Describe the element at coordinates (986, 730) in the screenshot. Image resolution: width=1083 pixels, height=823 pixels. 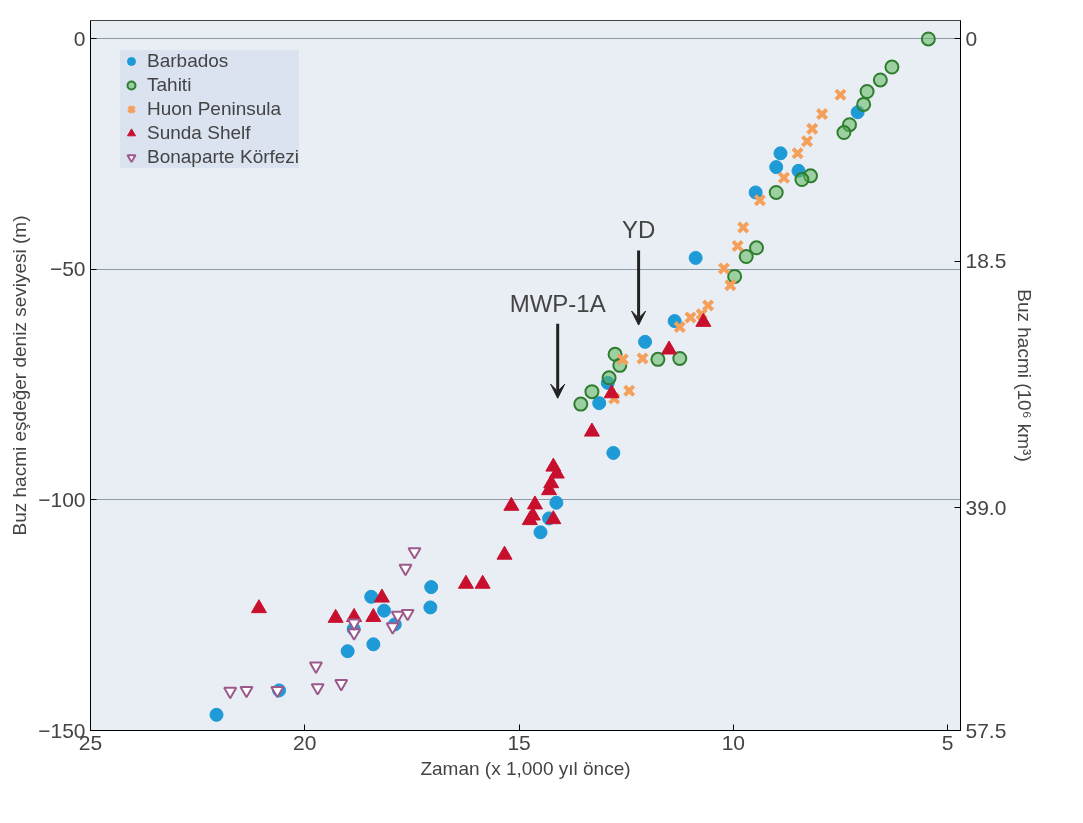
I see `y2-tick-label: 57.5` at that location.